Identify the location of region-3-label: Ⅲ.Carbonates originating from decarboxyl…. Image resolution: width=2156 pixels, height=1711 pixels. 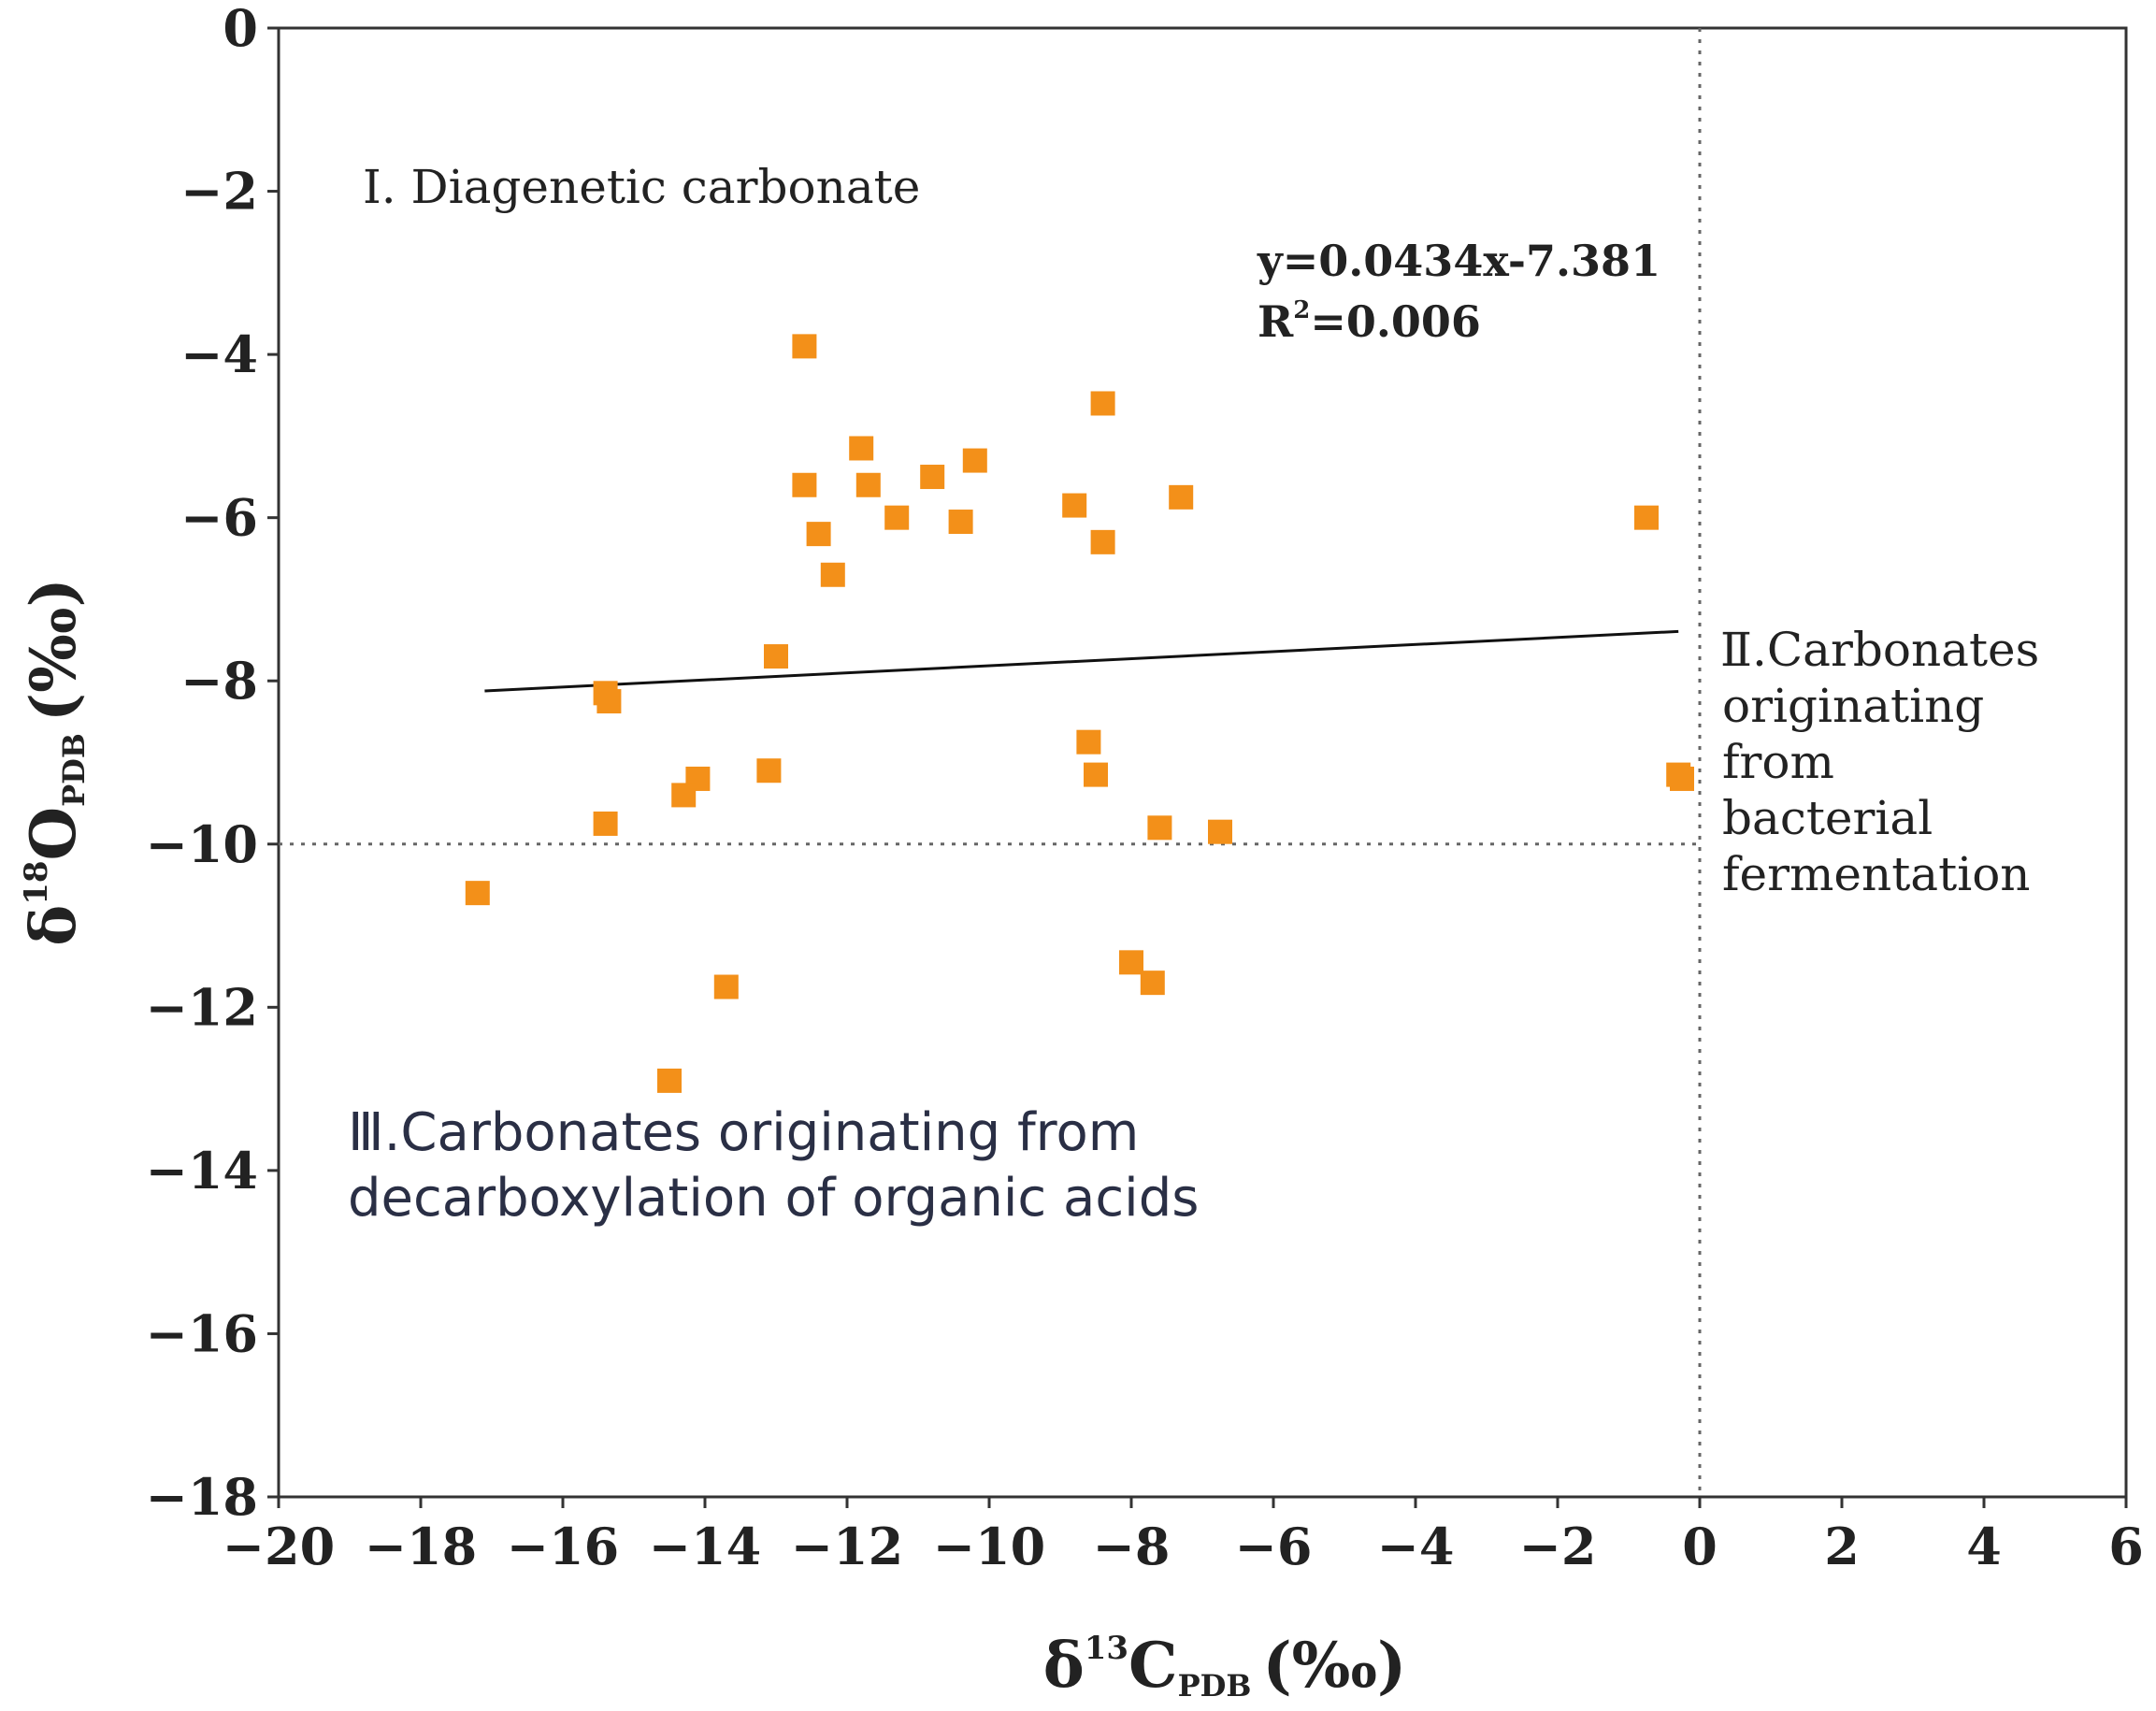
(773, 1166).